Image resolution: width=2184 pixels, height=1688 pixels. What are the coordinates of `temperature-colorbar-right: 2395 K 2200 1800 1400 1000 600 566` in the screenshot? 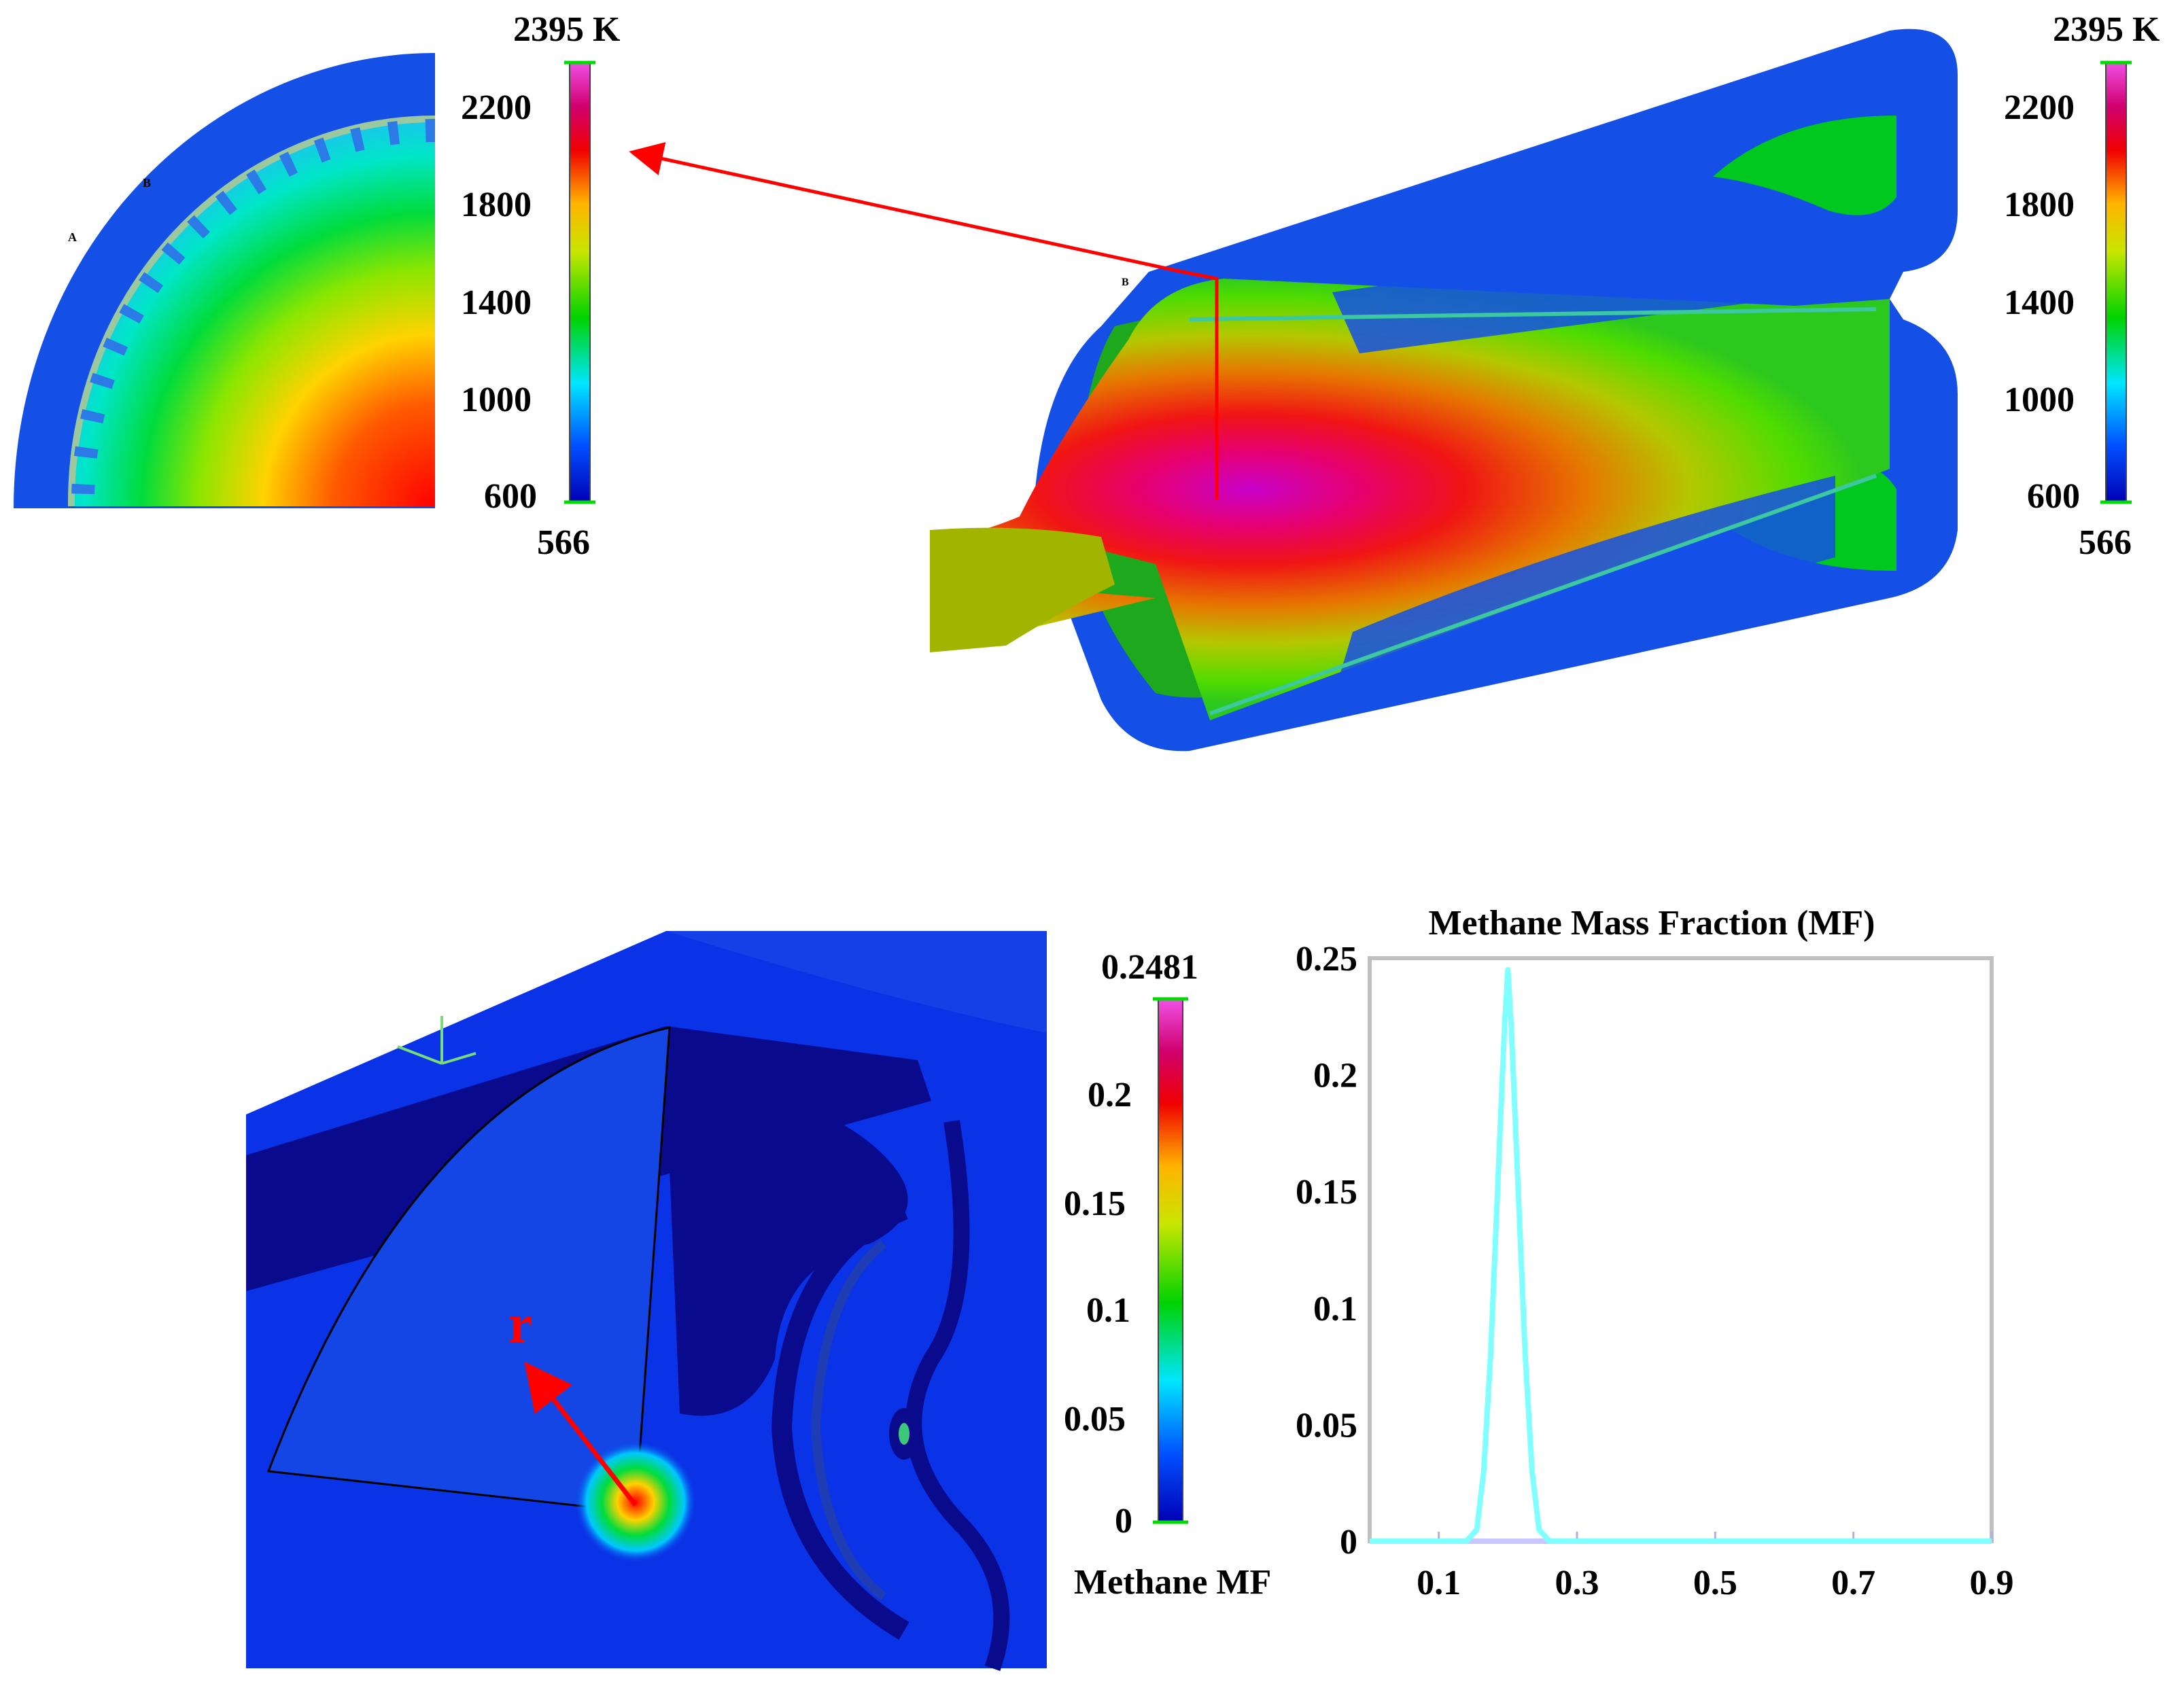 It's located at (2082, 286).